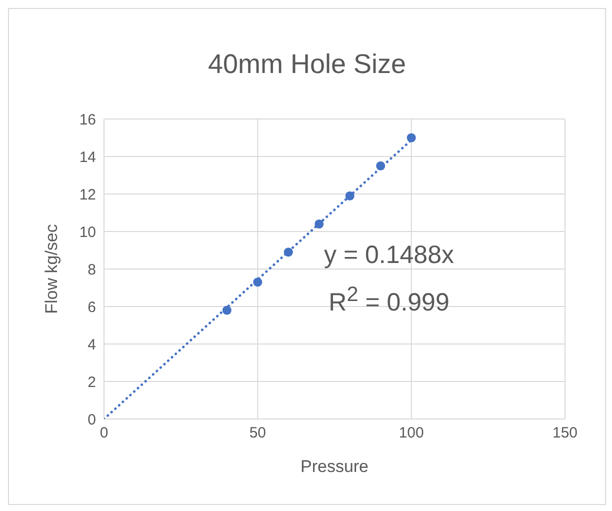 The height and width of the screenshot is (511, 612). Describe the element at coordinates (565, 433) in the screenshot. I see `x-tick-label: 150` at that location.